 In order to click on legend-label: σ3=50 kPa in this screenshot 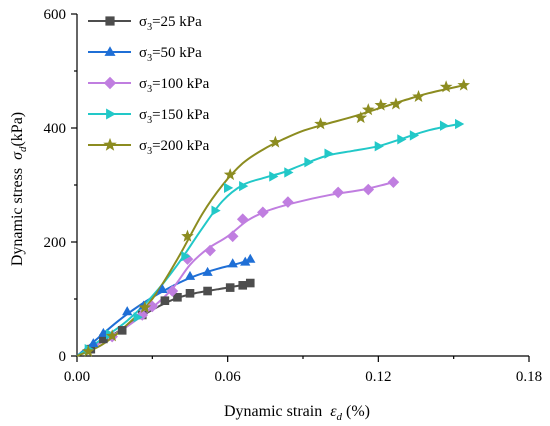, I will do `click(170, 54)`.